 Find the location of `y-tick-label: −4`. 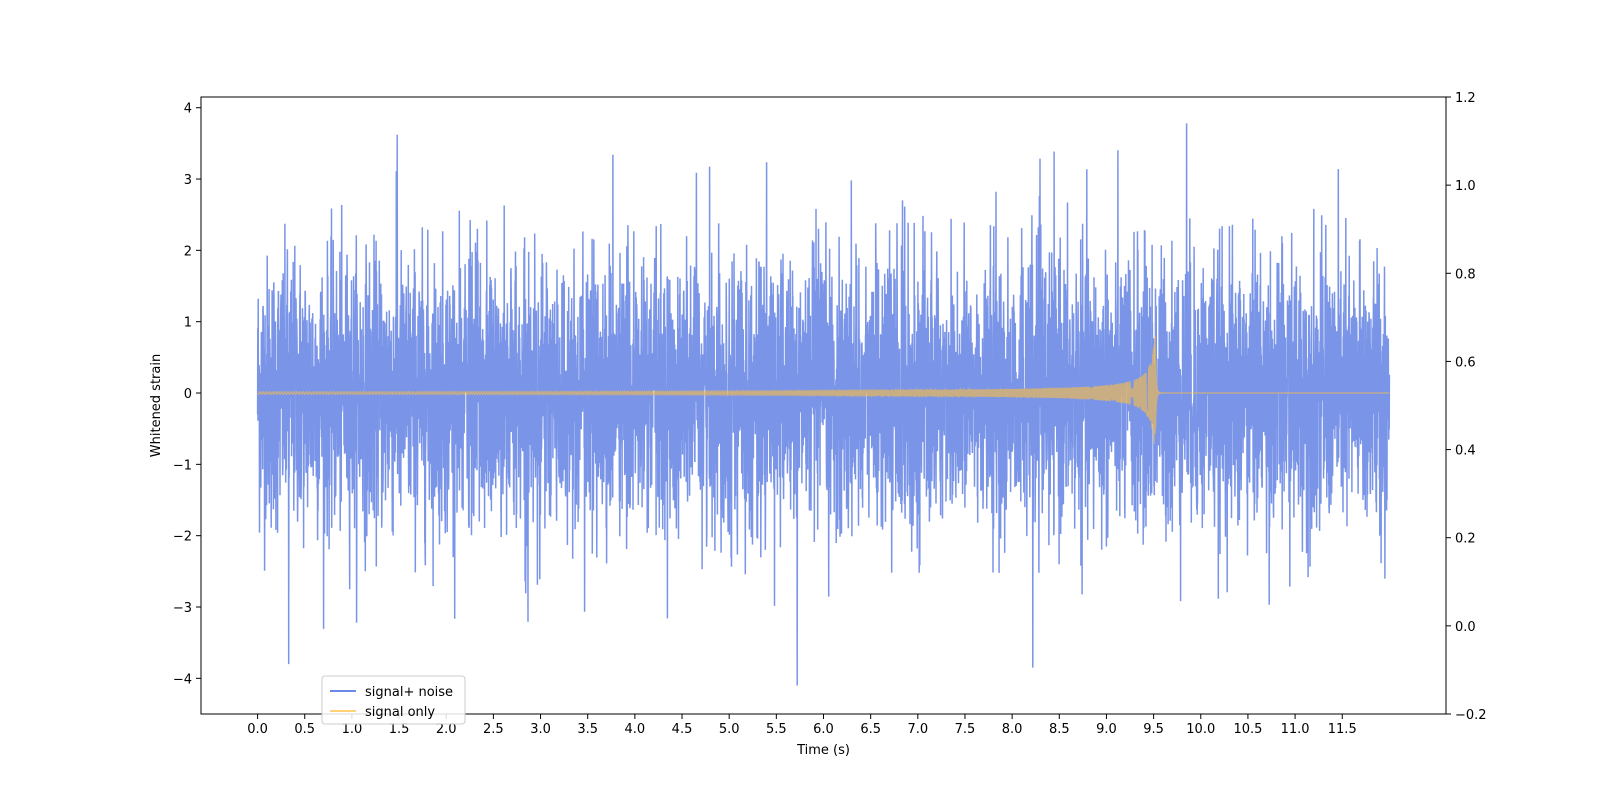

y-tick-label: −4 is located at coordinates (182, 679).